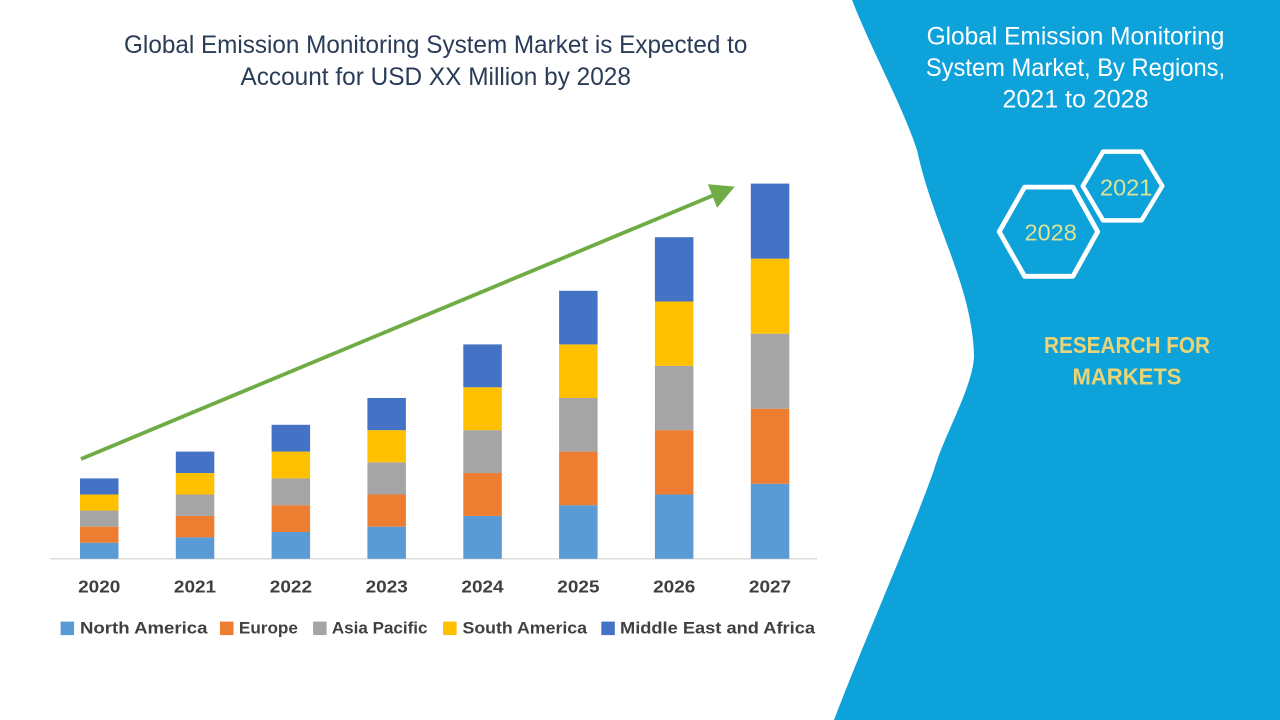 The image size is (1280, 720). I want to click on svg-text: 2024, so click(482, 587).